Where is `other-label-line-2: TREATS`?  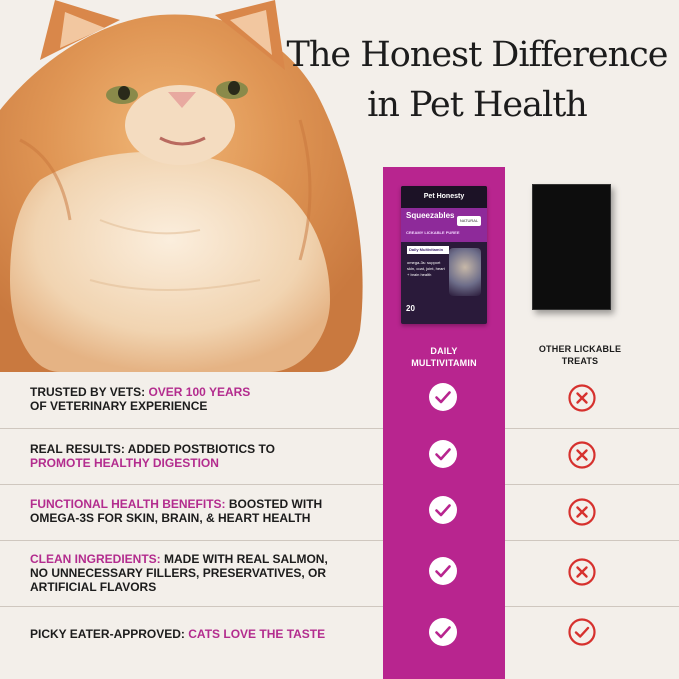
other-label-line-2: TREATS is located at coordinates (580, 361).